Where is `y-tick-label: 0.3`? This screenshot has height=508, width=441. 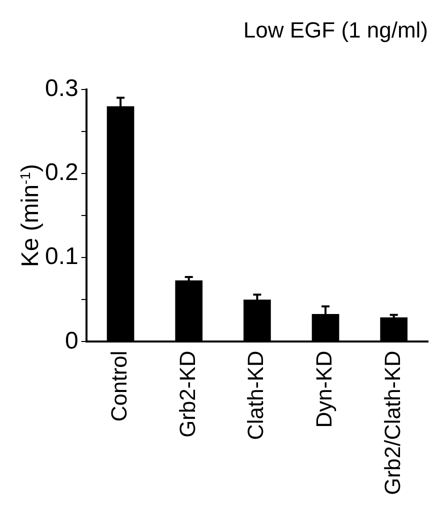
y-tick-label: 0.3 is located at coordinates (61, 88).